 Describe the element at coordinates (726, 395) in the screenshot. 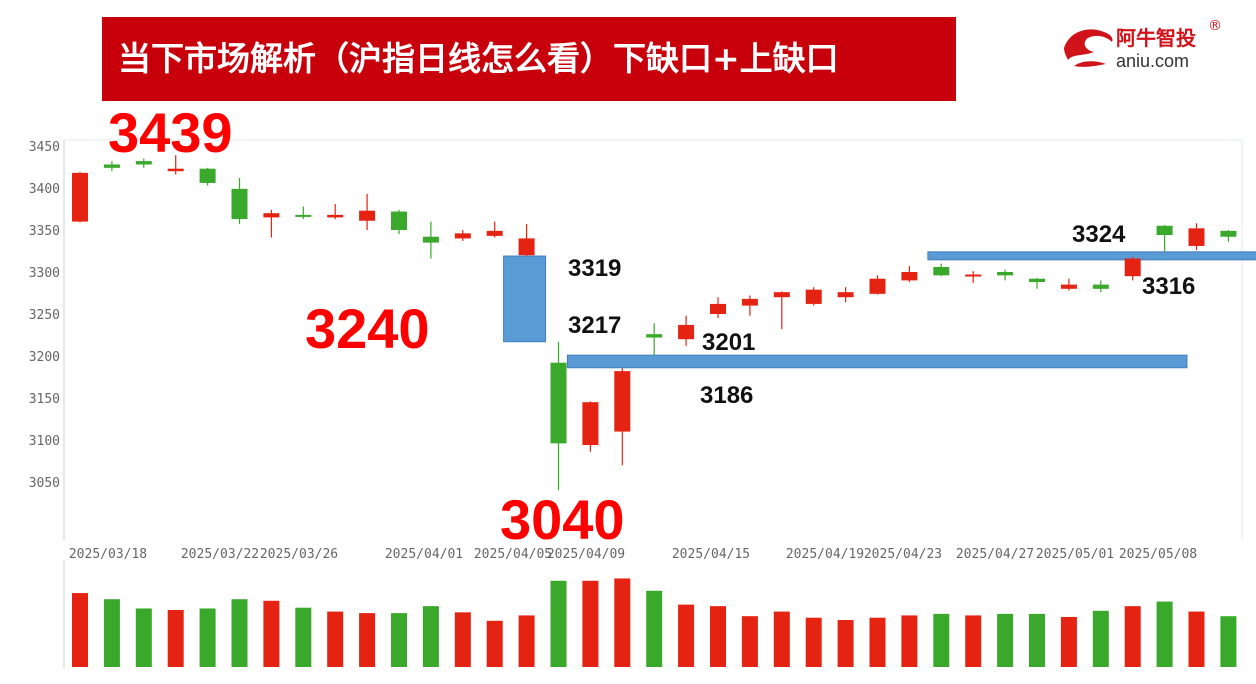

I see `price-callout: 3186` at that location.